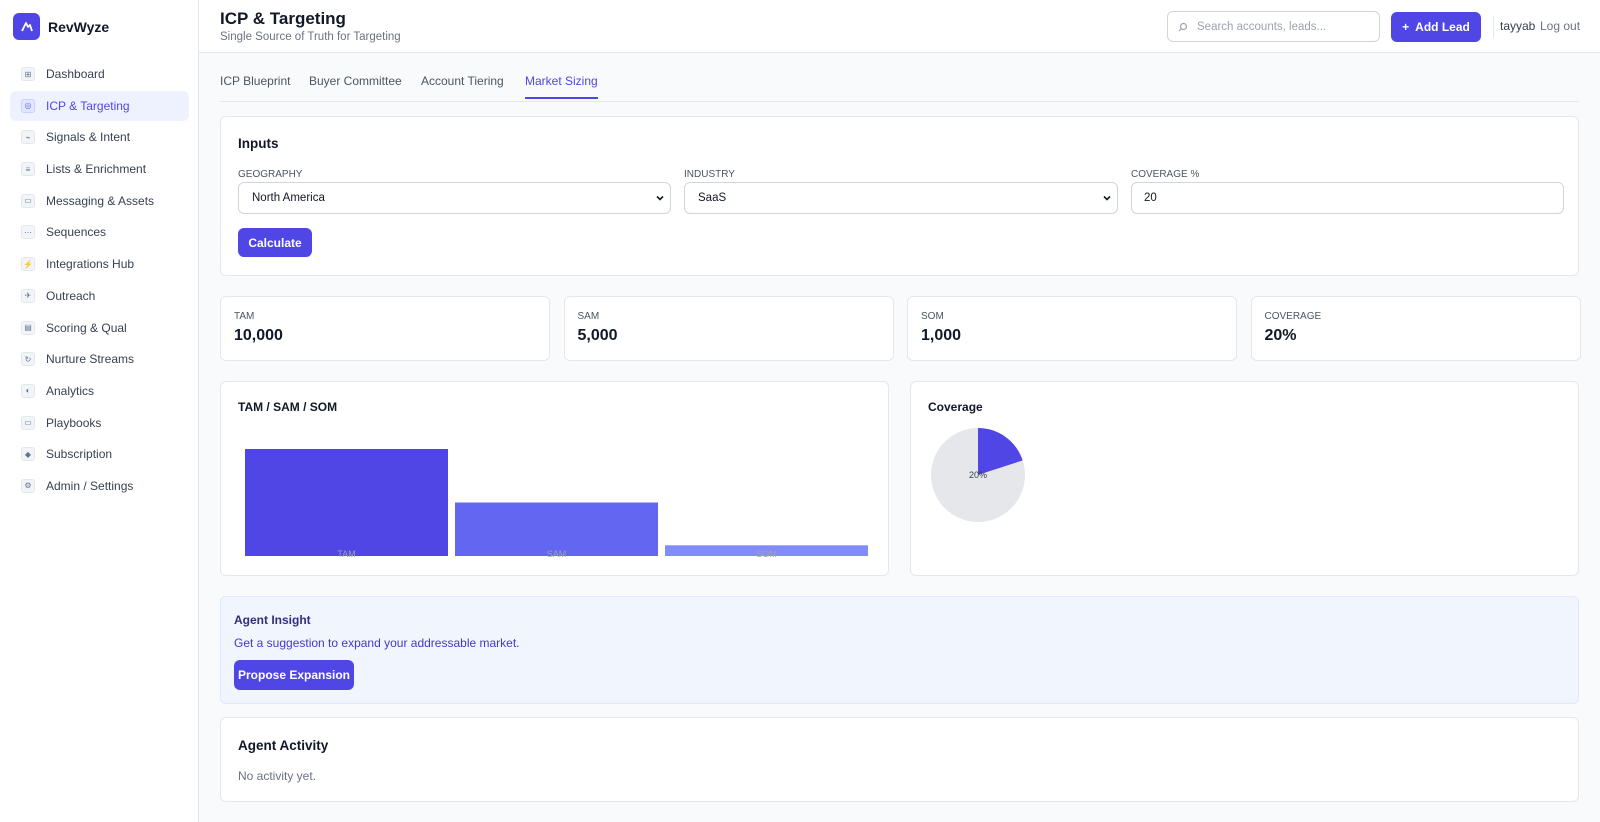  I want to click on coverage-label: COVERAGE %, so click(1165, 174).